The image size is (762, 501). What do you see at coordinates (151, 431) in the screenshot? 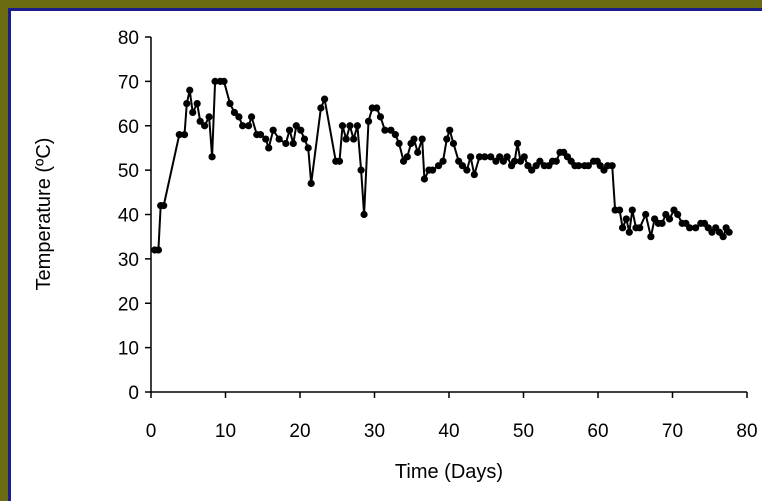
I see `x-tick-label: 0` at bounding box center [151, 431].